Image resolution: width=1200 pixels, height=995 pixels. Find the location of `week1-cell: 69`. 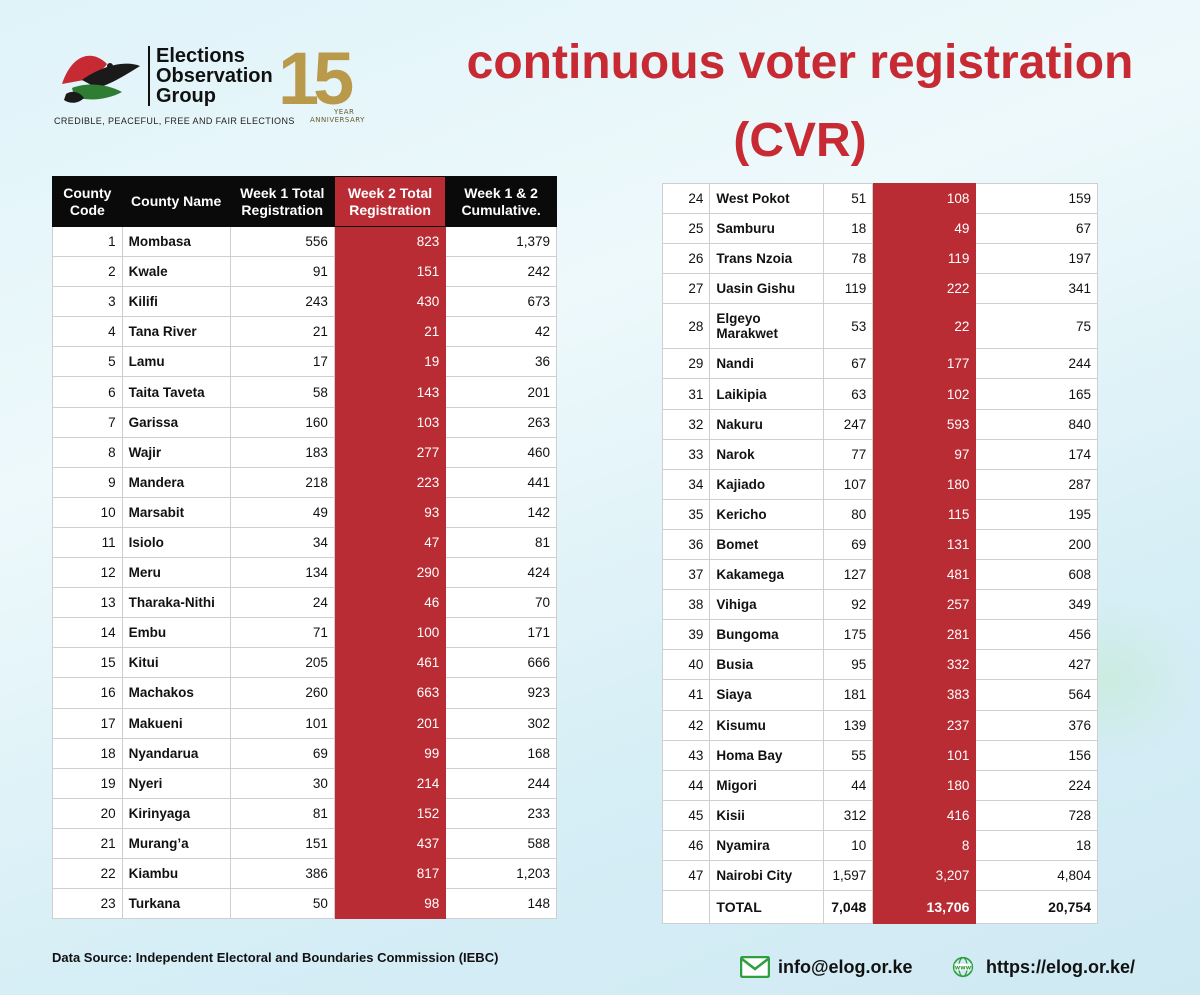

week1-cell: 69 is located at coordinates (848, 544).